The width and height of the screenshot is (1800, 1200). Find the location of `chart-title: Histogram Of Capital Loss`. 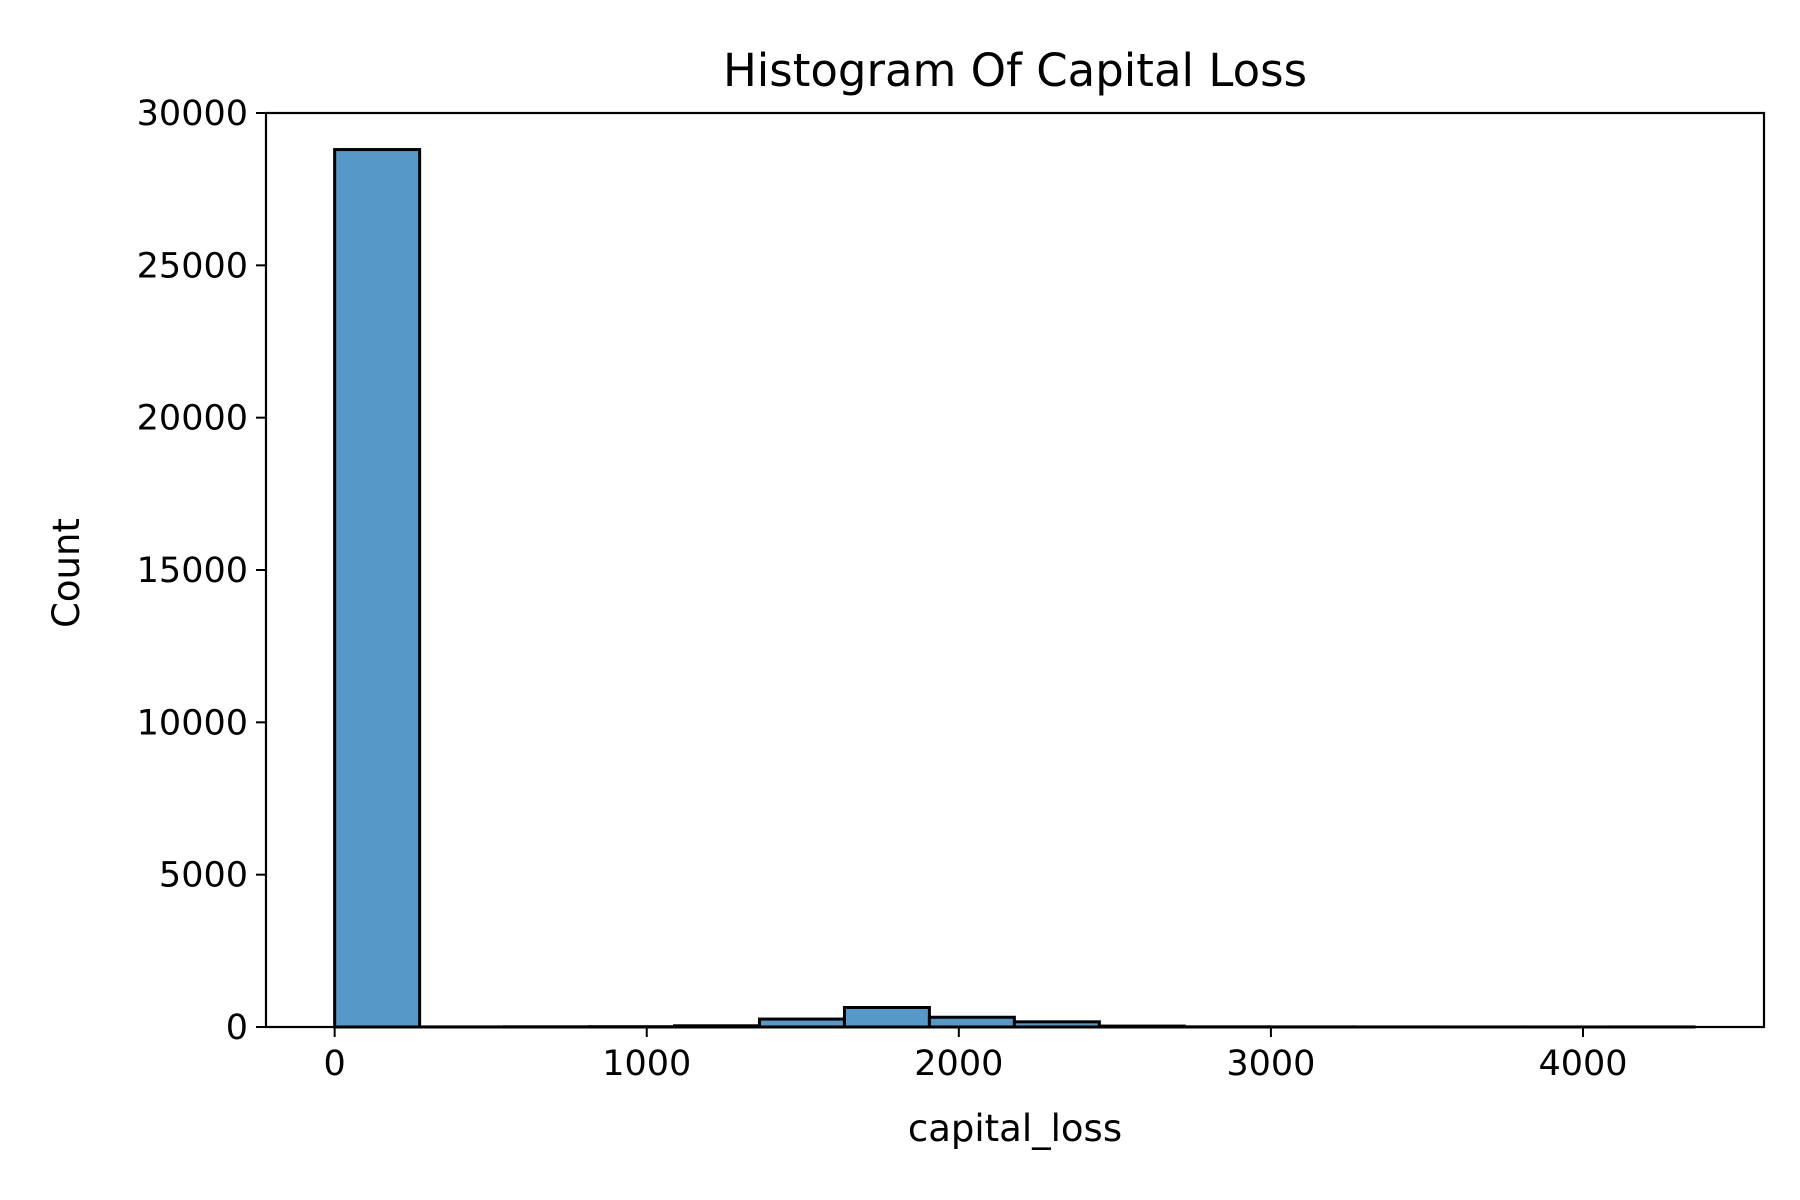

chart-title: Histogram Of Capital Loss is located at coordinates (1015, 70).